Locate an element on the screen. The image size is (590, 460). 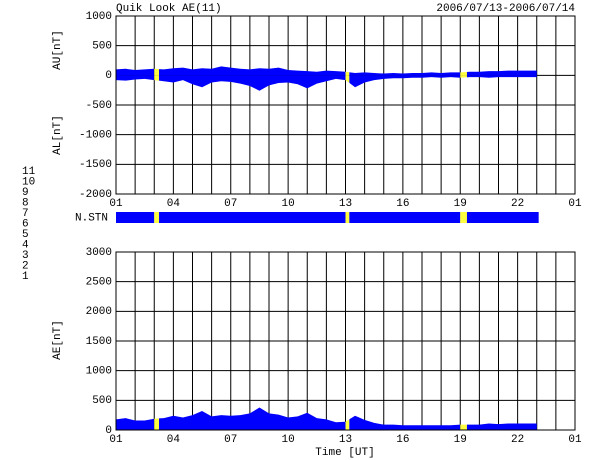
legend-entry: 8 is located at coordinates (25, 203).